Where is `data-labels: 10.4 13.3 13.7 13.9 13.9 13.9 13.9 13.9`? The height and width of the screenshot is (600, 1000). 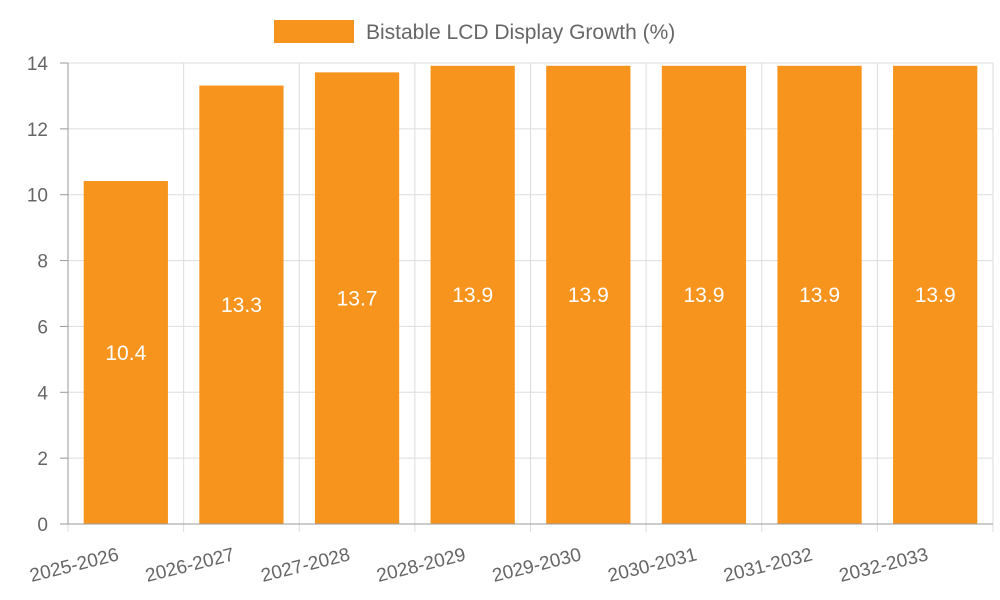 data-labels: 10.4 13.3 13.7 13.9 13.9 13.9 13.9 13.9 is located at coordinates (530, 324).